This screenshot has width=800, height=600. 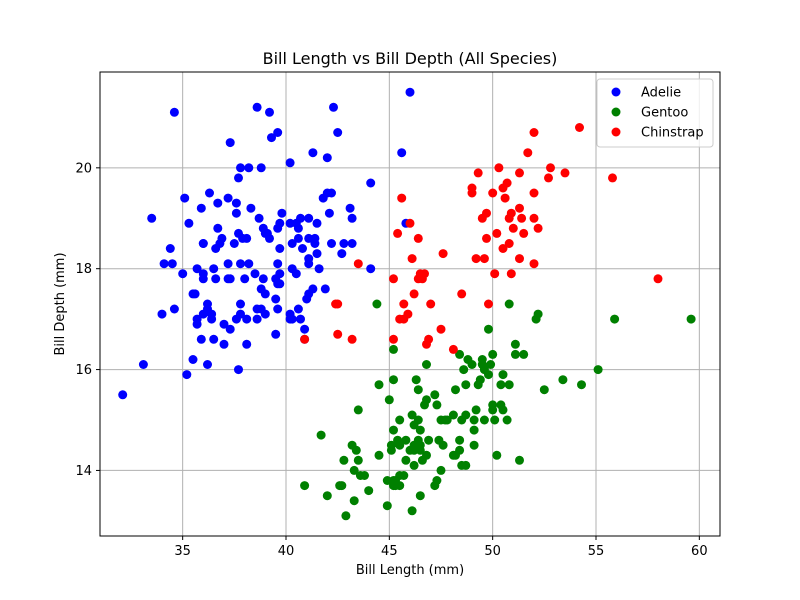 What do you see at coordinates (83, 471) in the screenshot?
I see `y-tick-label: 14` at bounding box center [83, 471].